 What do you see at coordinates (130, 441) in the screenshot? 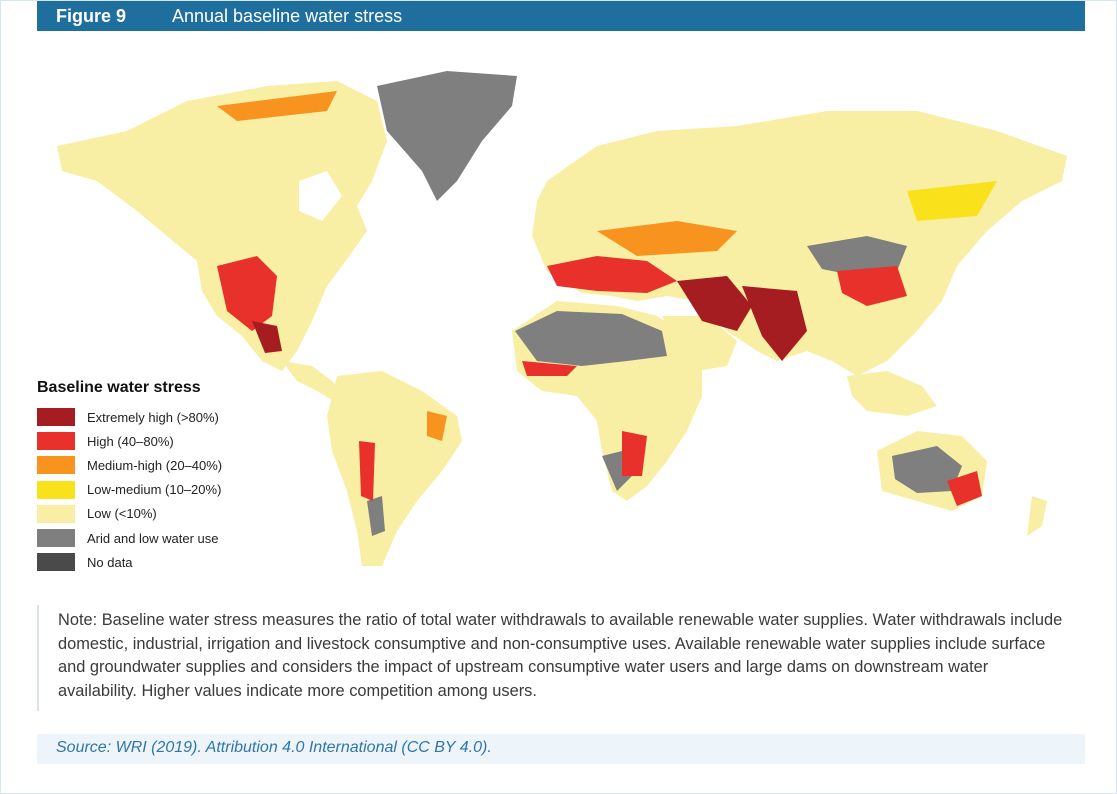
I see `legend-label: High (40–80%)` at bounding box center [130, 441].